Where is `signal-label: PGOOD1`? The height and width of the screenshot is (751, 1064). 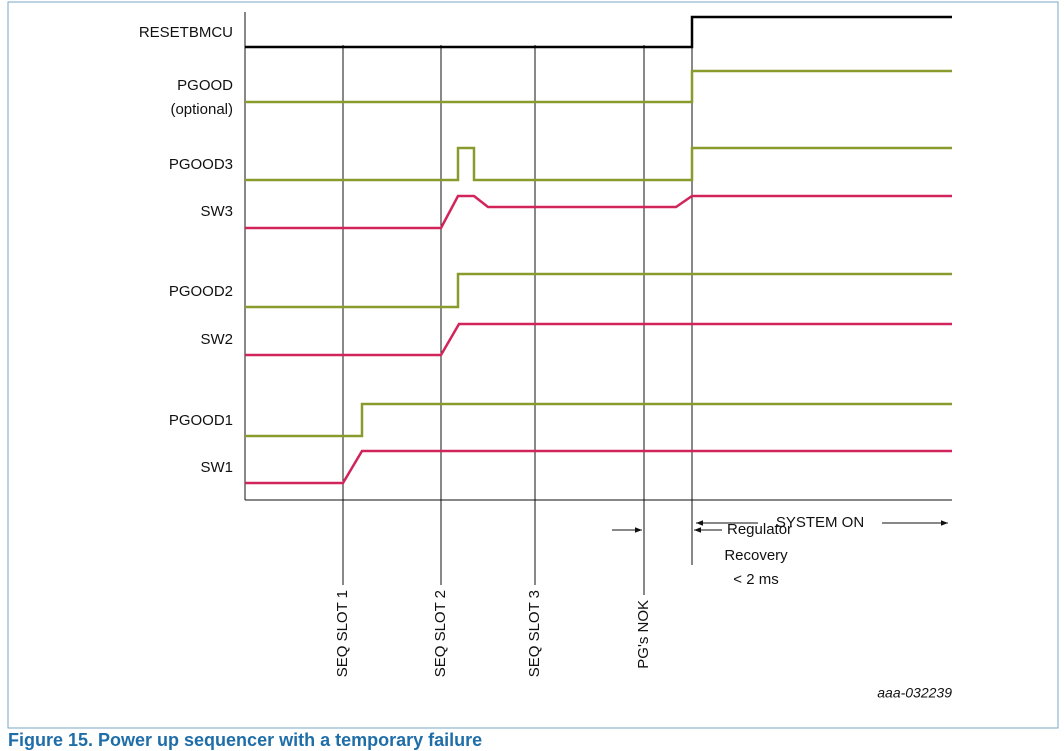 signal-label: PGOOD1 is located at coordinates (201, 420).